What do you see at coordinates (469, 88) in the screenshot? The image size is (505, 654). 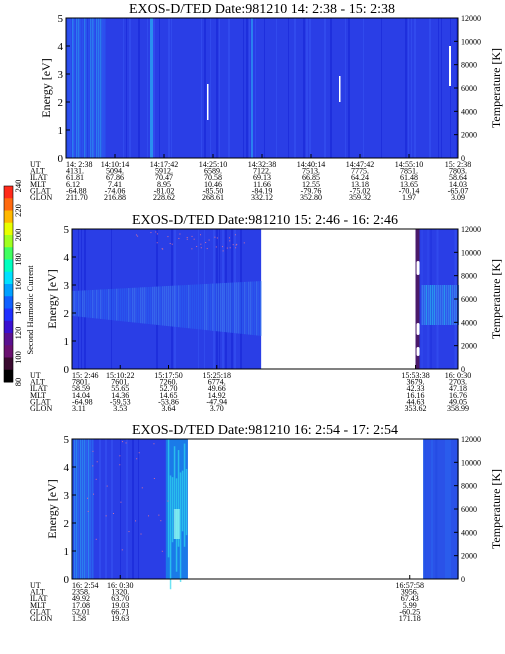 I see `y-right-tick-label: 6000` at bounding box center [469, 88].